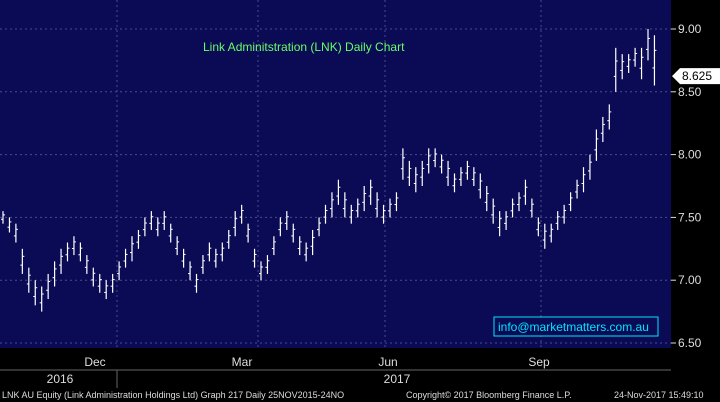 Image resolution: width=720 pixels, height=402 pixels. I want to click on contact-link: info@marketmatters.com.au, so click(573, 327).